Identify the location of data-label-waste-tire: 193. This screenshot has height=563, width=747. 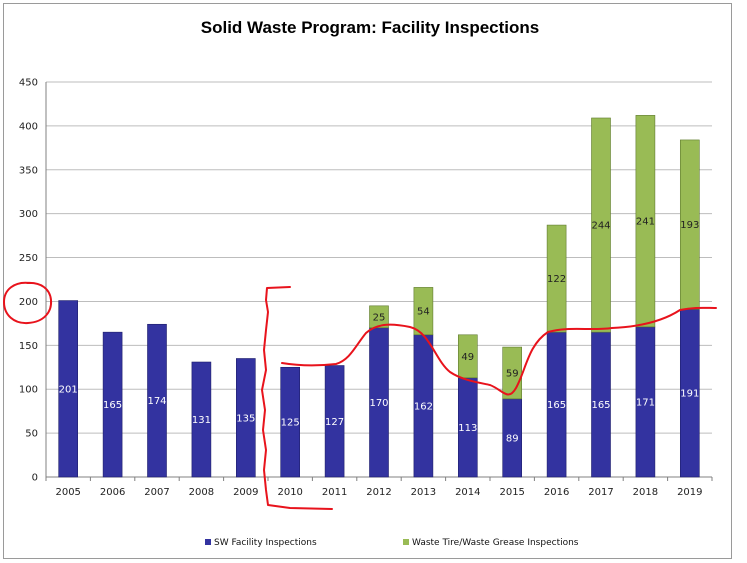
(689, 225).